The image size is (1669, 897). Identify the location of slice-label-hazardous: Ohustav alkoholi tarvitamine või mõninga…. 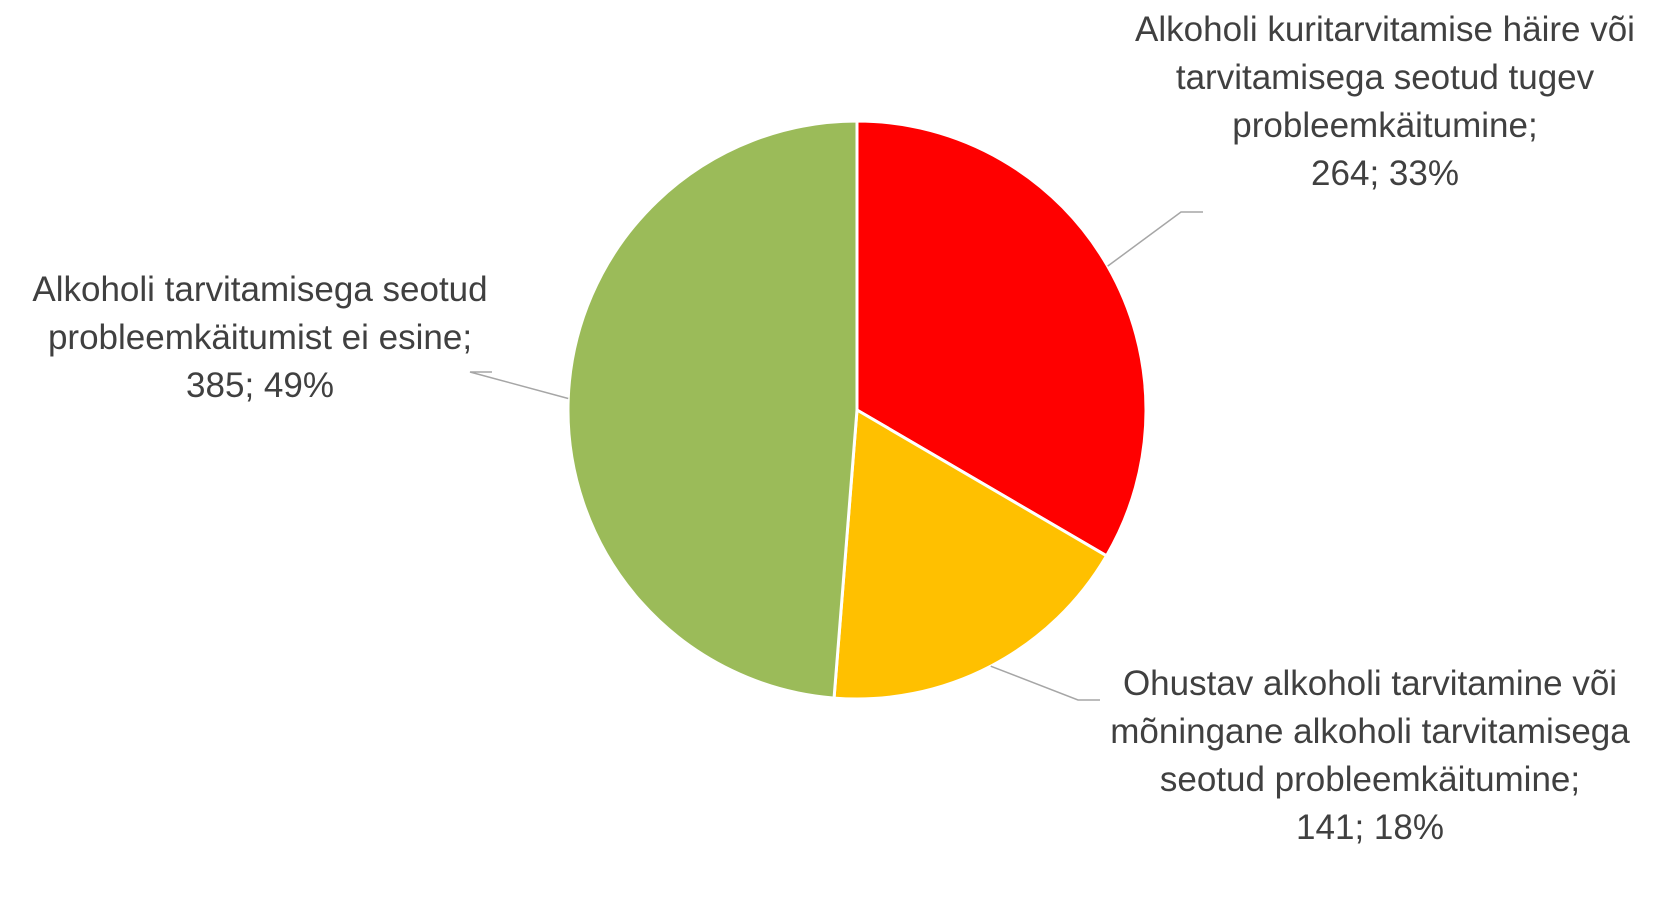
(1370, 756).